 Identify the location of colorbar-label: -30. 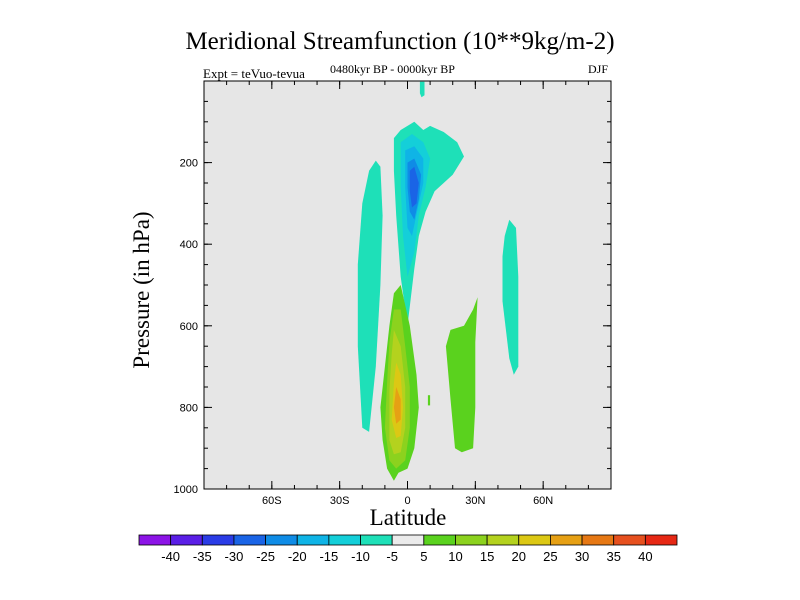
(234, 556).